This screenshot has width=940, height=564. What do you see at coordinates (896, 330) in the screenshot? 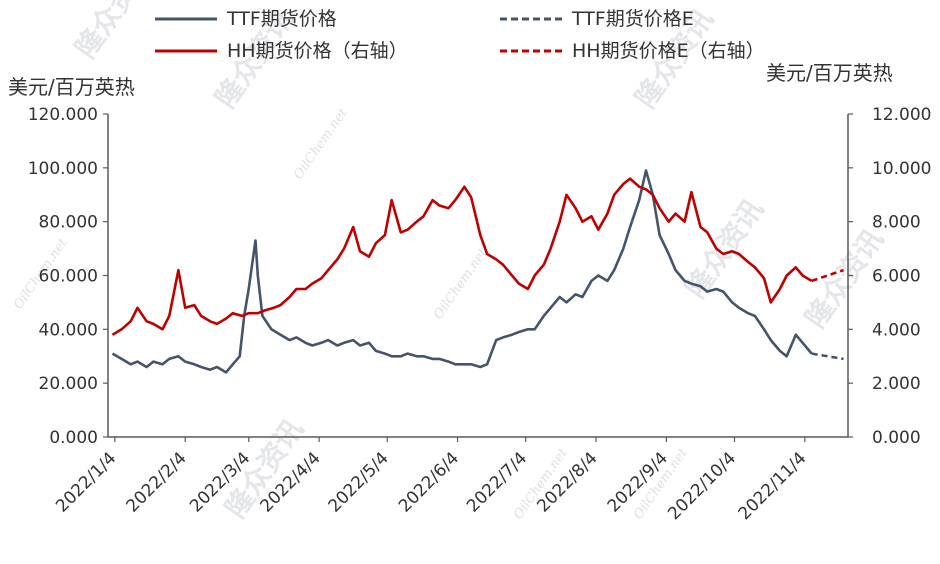
I see `right-tick-label: 4.000` at bounding box center [896, 330].